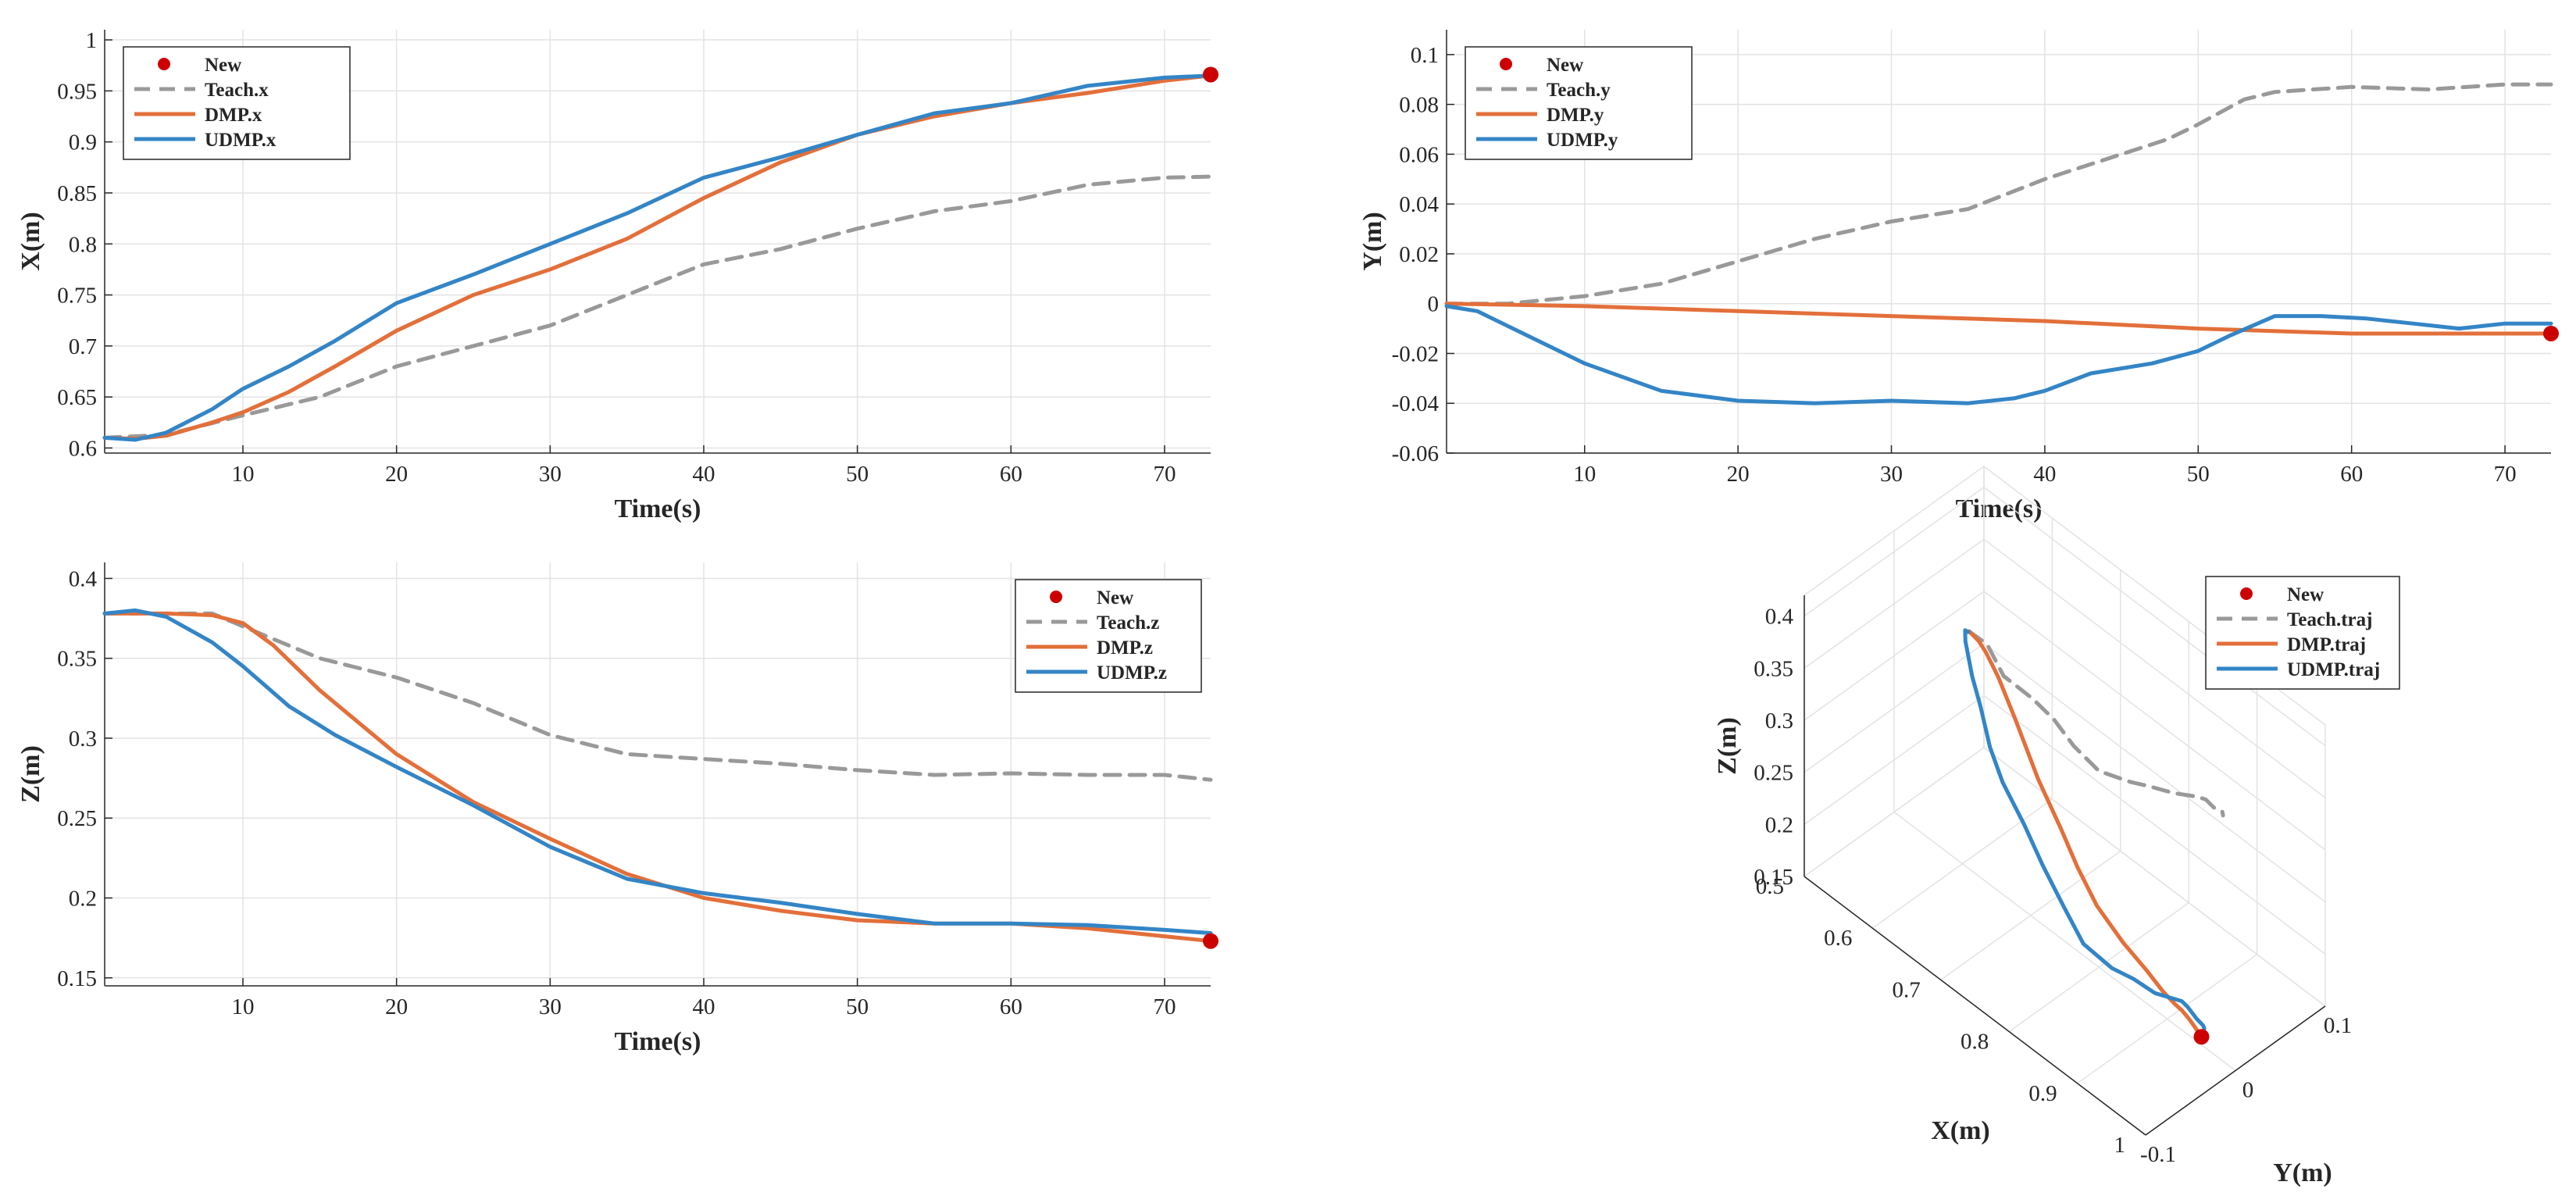 The width and height of the screenshot is (2576, 1203). What do you see at coordinates (92, 40) in the screenshot?
I see `y-tick-label: 1` at bounding box center [92, 40].